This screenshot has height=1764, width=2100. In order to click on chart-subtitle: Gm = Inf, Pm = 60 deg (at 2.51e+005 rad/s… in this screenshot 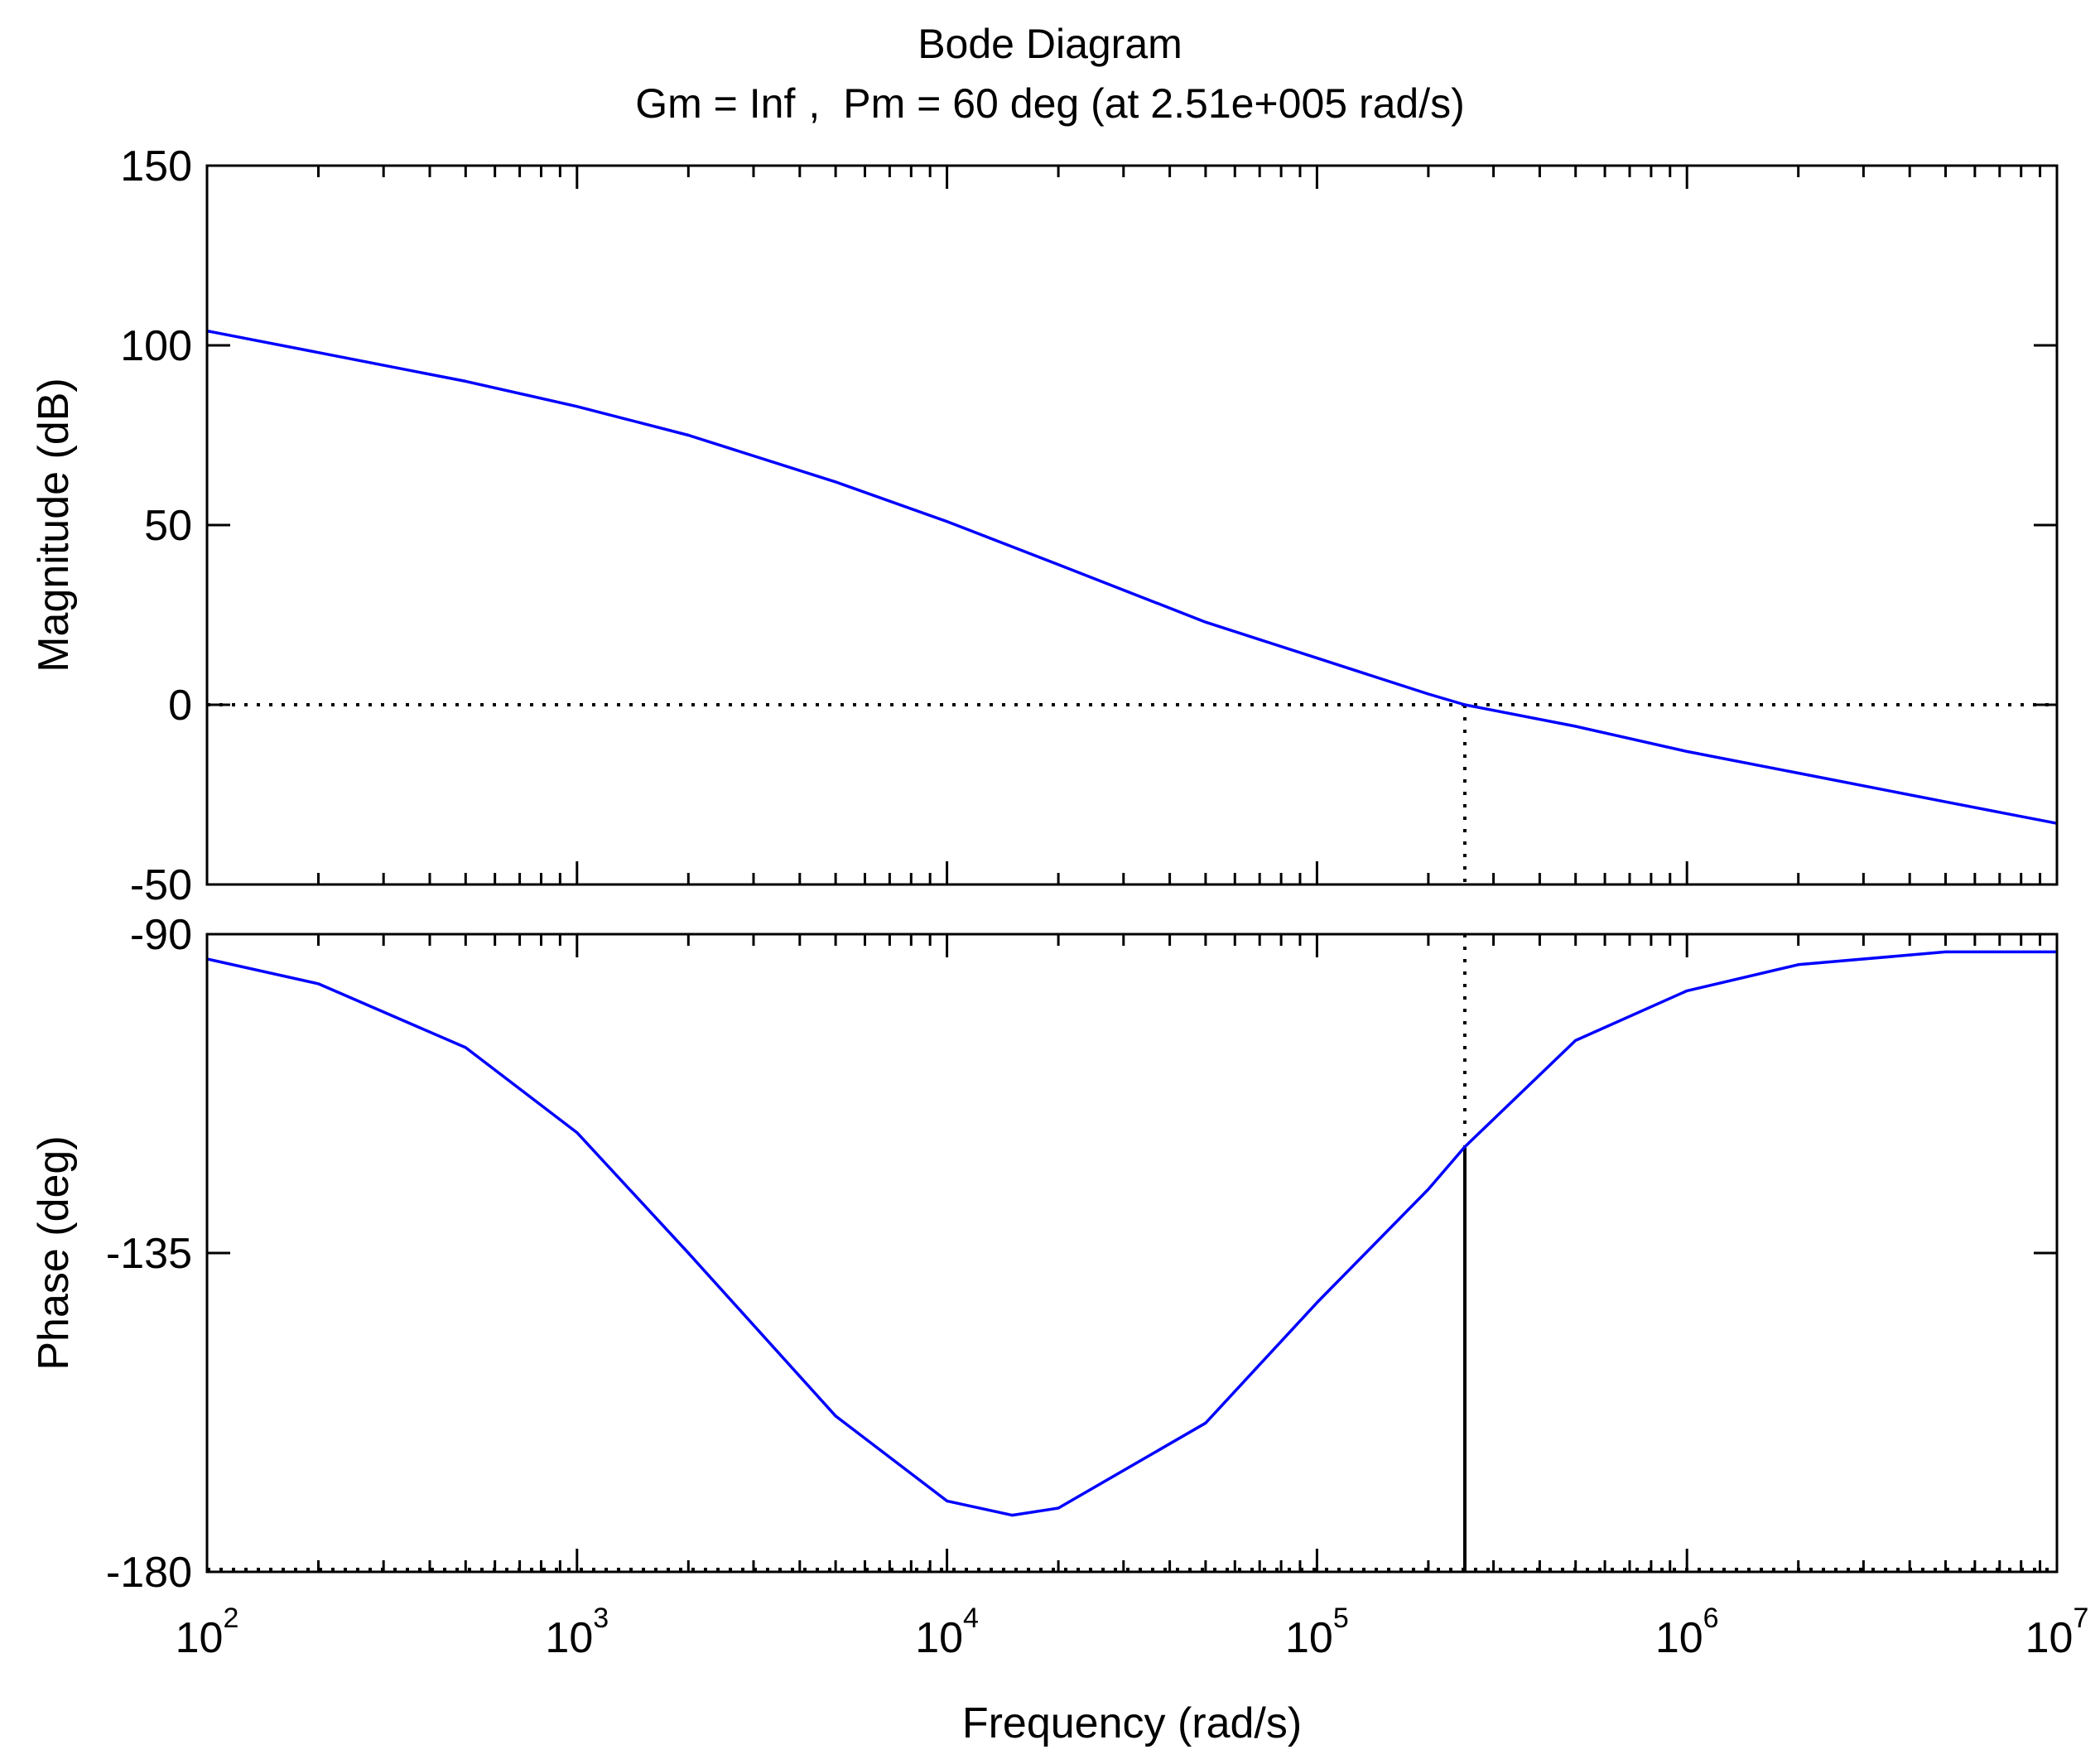, I will do `click(1050, 103)`.